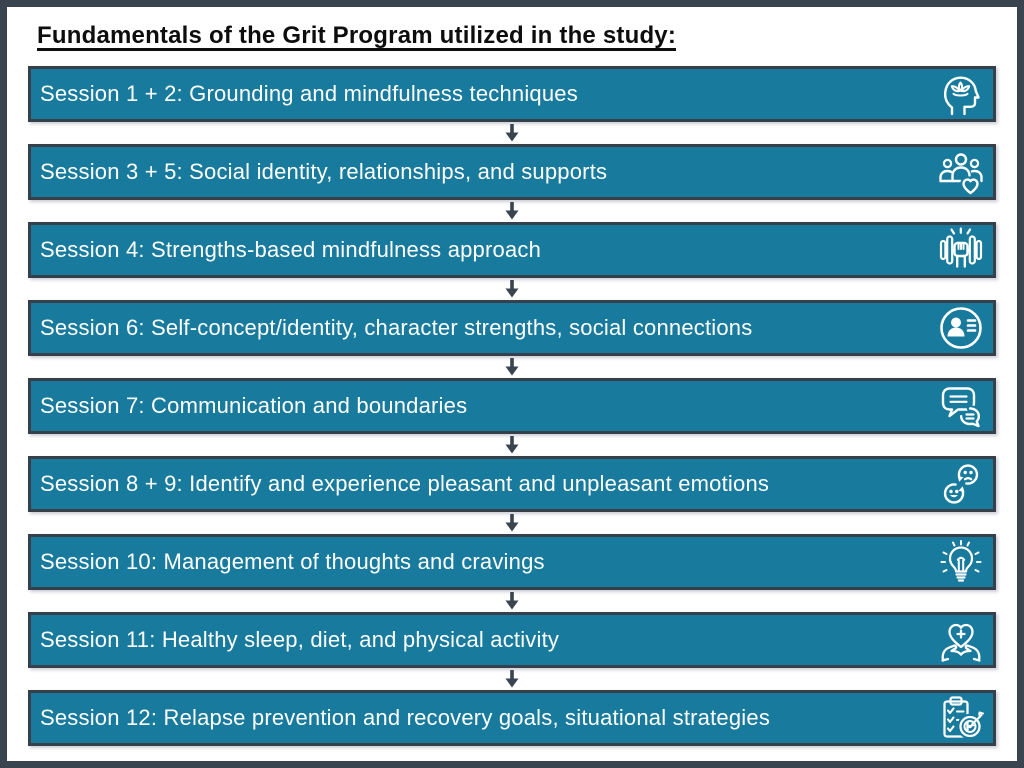  I want to click on session-bar-7: Session 7: Communication and boundaries, so click(512, 406).